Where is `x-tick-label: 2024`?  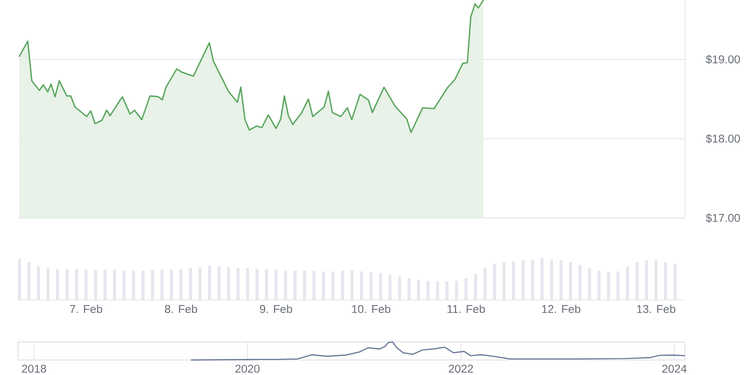
x-tick-label: 2024 is located at coordinates (674, 368).